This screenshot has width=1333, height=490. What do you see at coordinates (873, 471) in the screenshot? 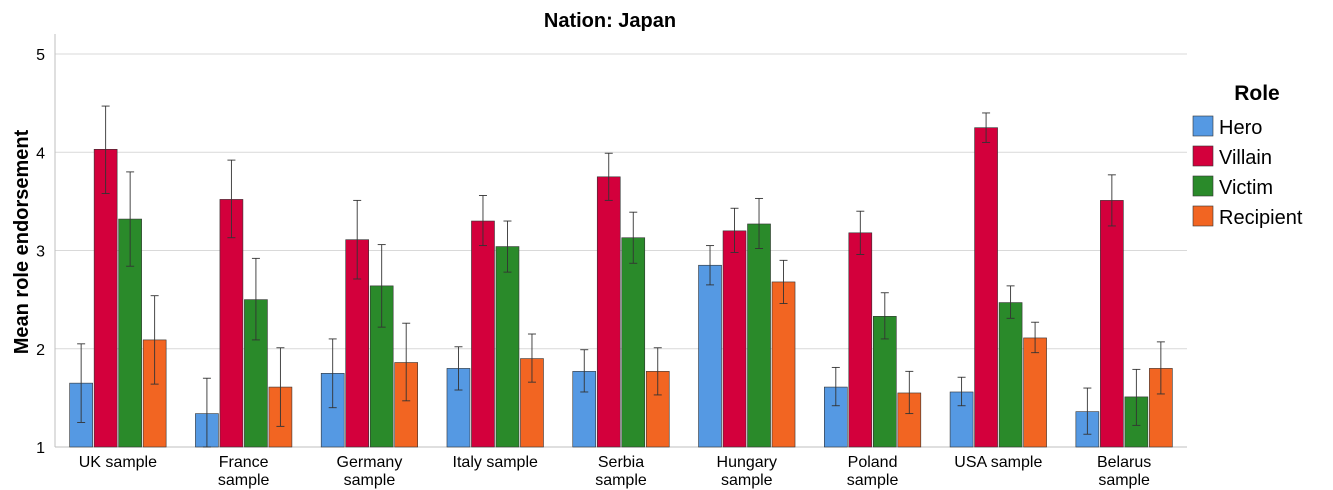
I see `x-tick-label: Poland sample` at bounding box center [873, 471].